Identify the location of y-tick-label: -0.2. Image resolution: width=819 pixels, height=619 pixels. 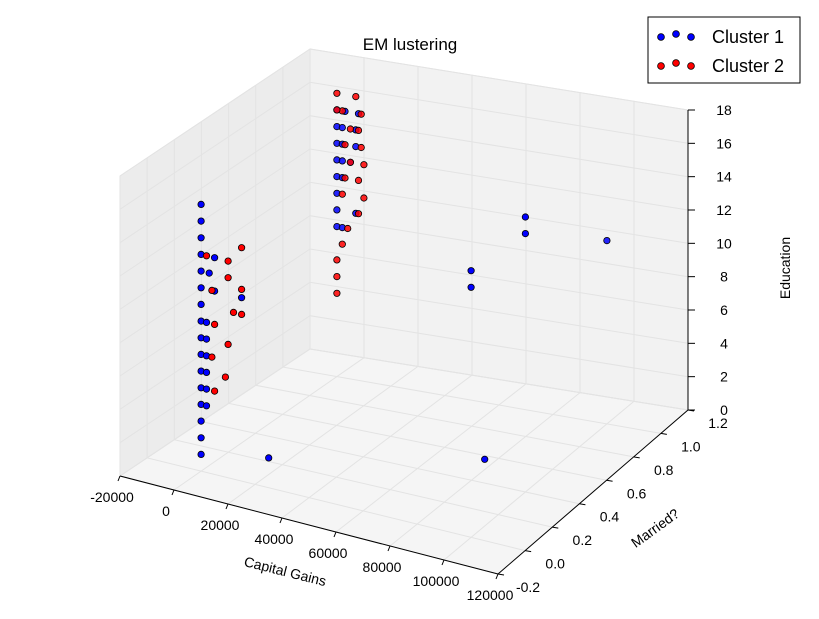
(528, 587).